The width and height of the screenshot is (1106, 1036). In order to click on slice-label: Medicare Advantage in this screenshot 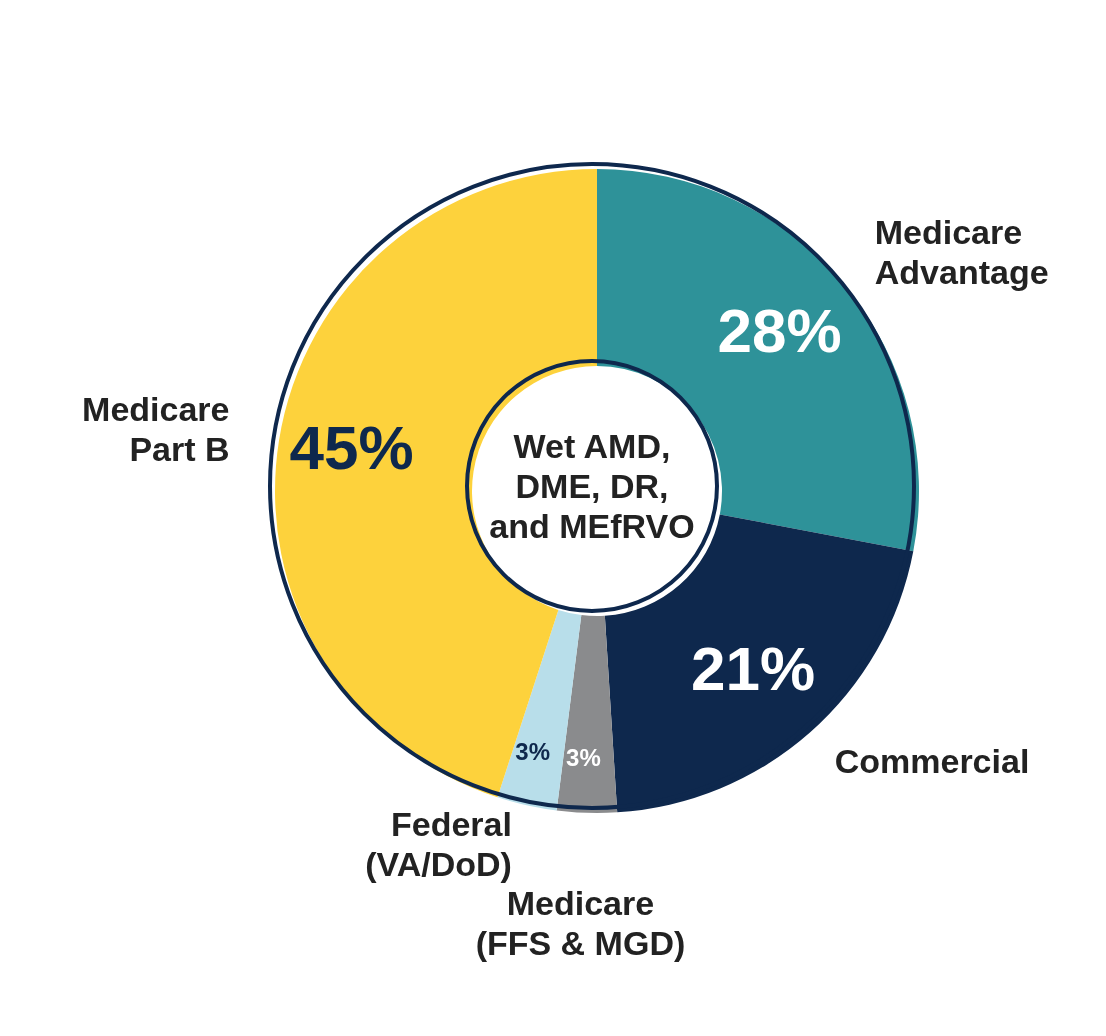, I will do `click(961, 252)`.